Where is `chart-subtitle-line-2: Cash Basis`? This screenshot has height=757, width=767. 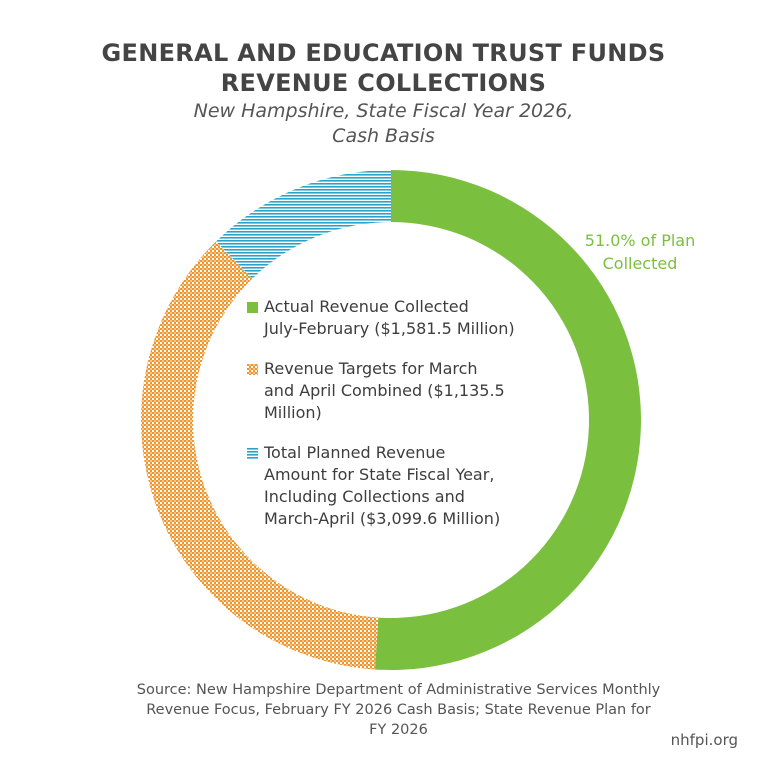
chart-subtitle-line-2: Cash Basis is located at coordinates (383, 136).